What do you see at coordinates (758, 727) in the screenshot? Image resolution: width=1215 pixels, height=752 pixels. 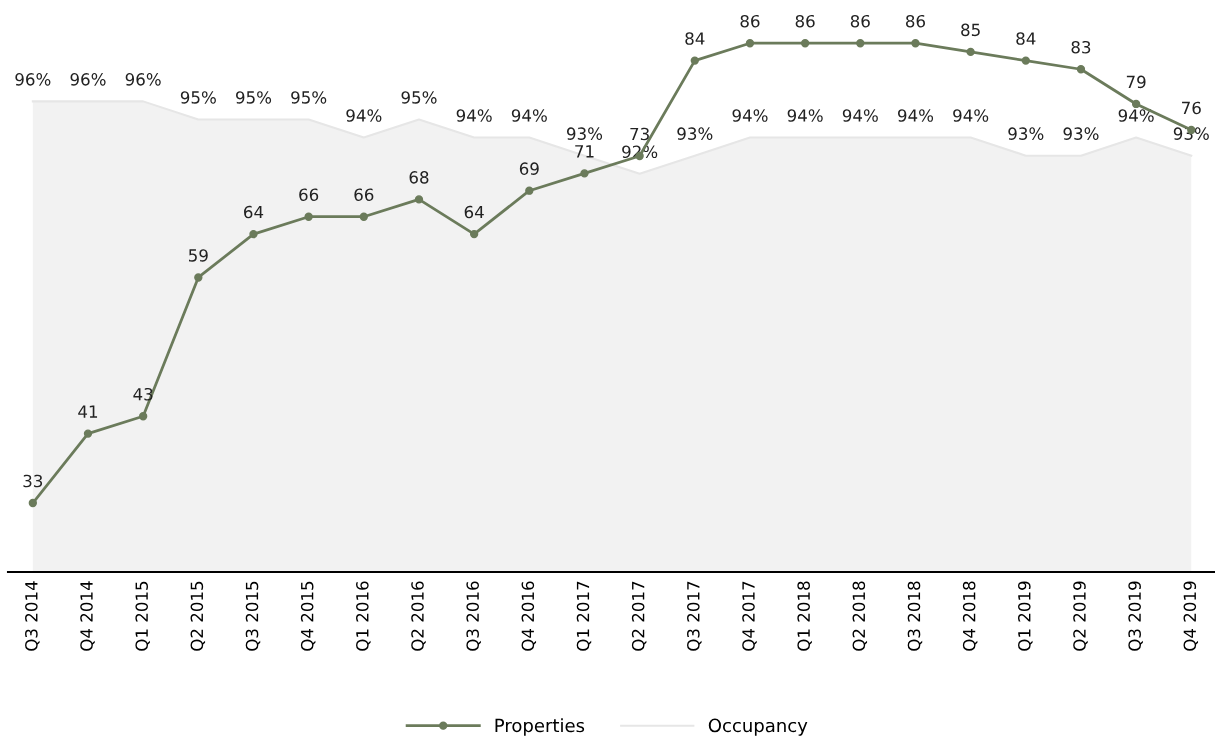 I see `legend-label: Occupancy` at bounding box center [758, 727].